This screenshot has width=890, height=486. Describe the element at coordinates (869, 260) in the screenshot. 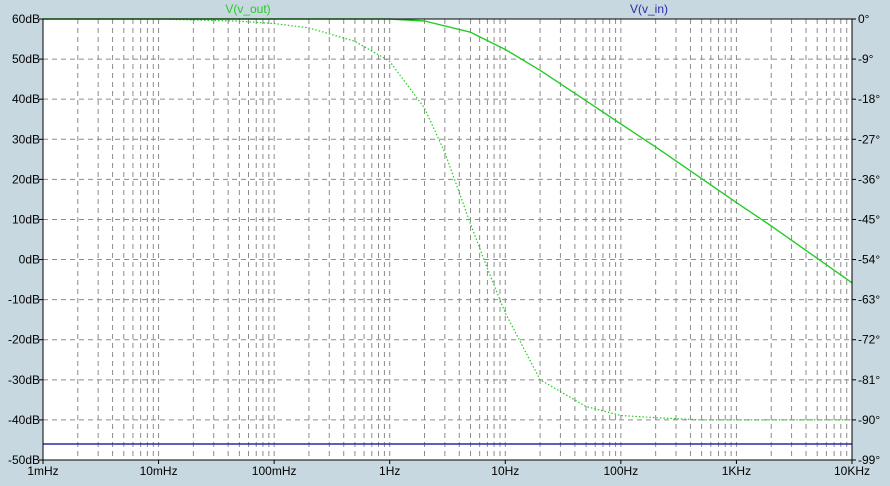

I see `y2-tick-label: -54°` at that location.